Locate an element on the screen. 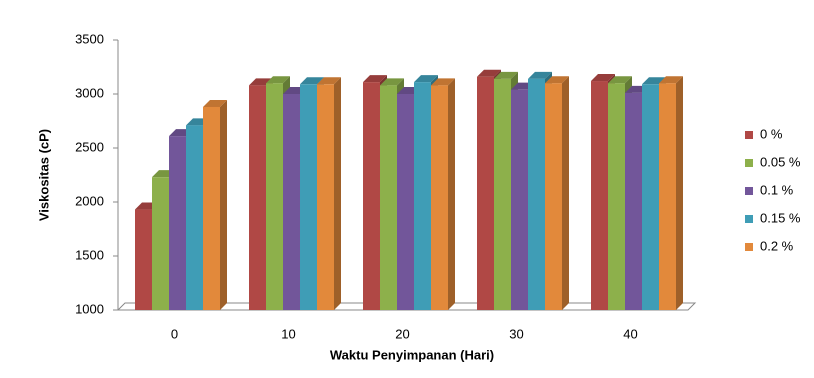 The width and height of the screenshot is (814, 378). y-axis-label: Viskositas (cP) is located at coordinates (43, 175).